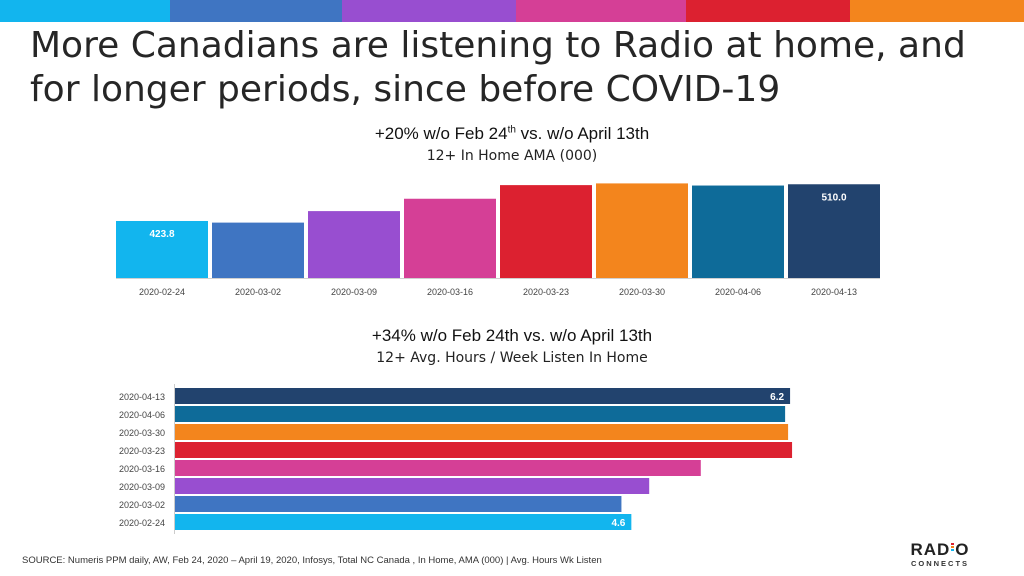 The width and height of the screenshot is (1024, 576). What do you see at coordinates (142, 451) in the screenshot?
I see `hours-tick-label: 2020-03-23` at bounding box center [142, 451].